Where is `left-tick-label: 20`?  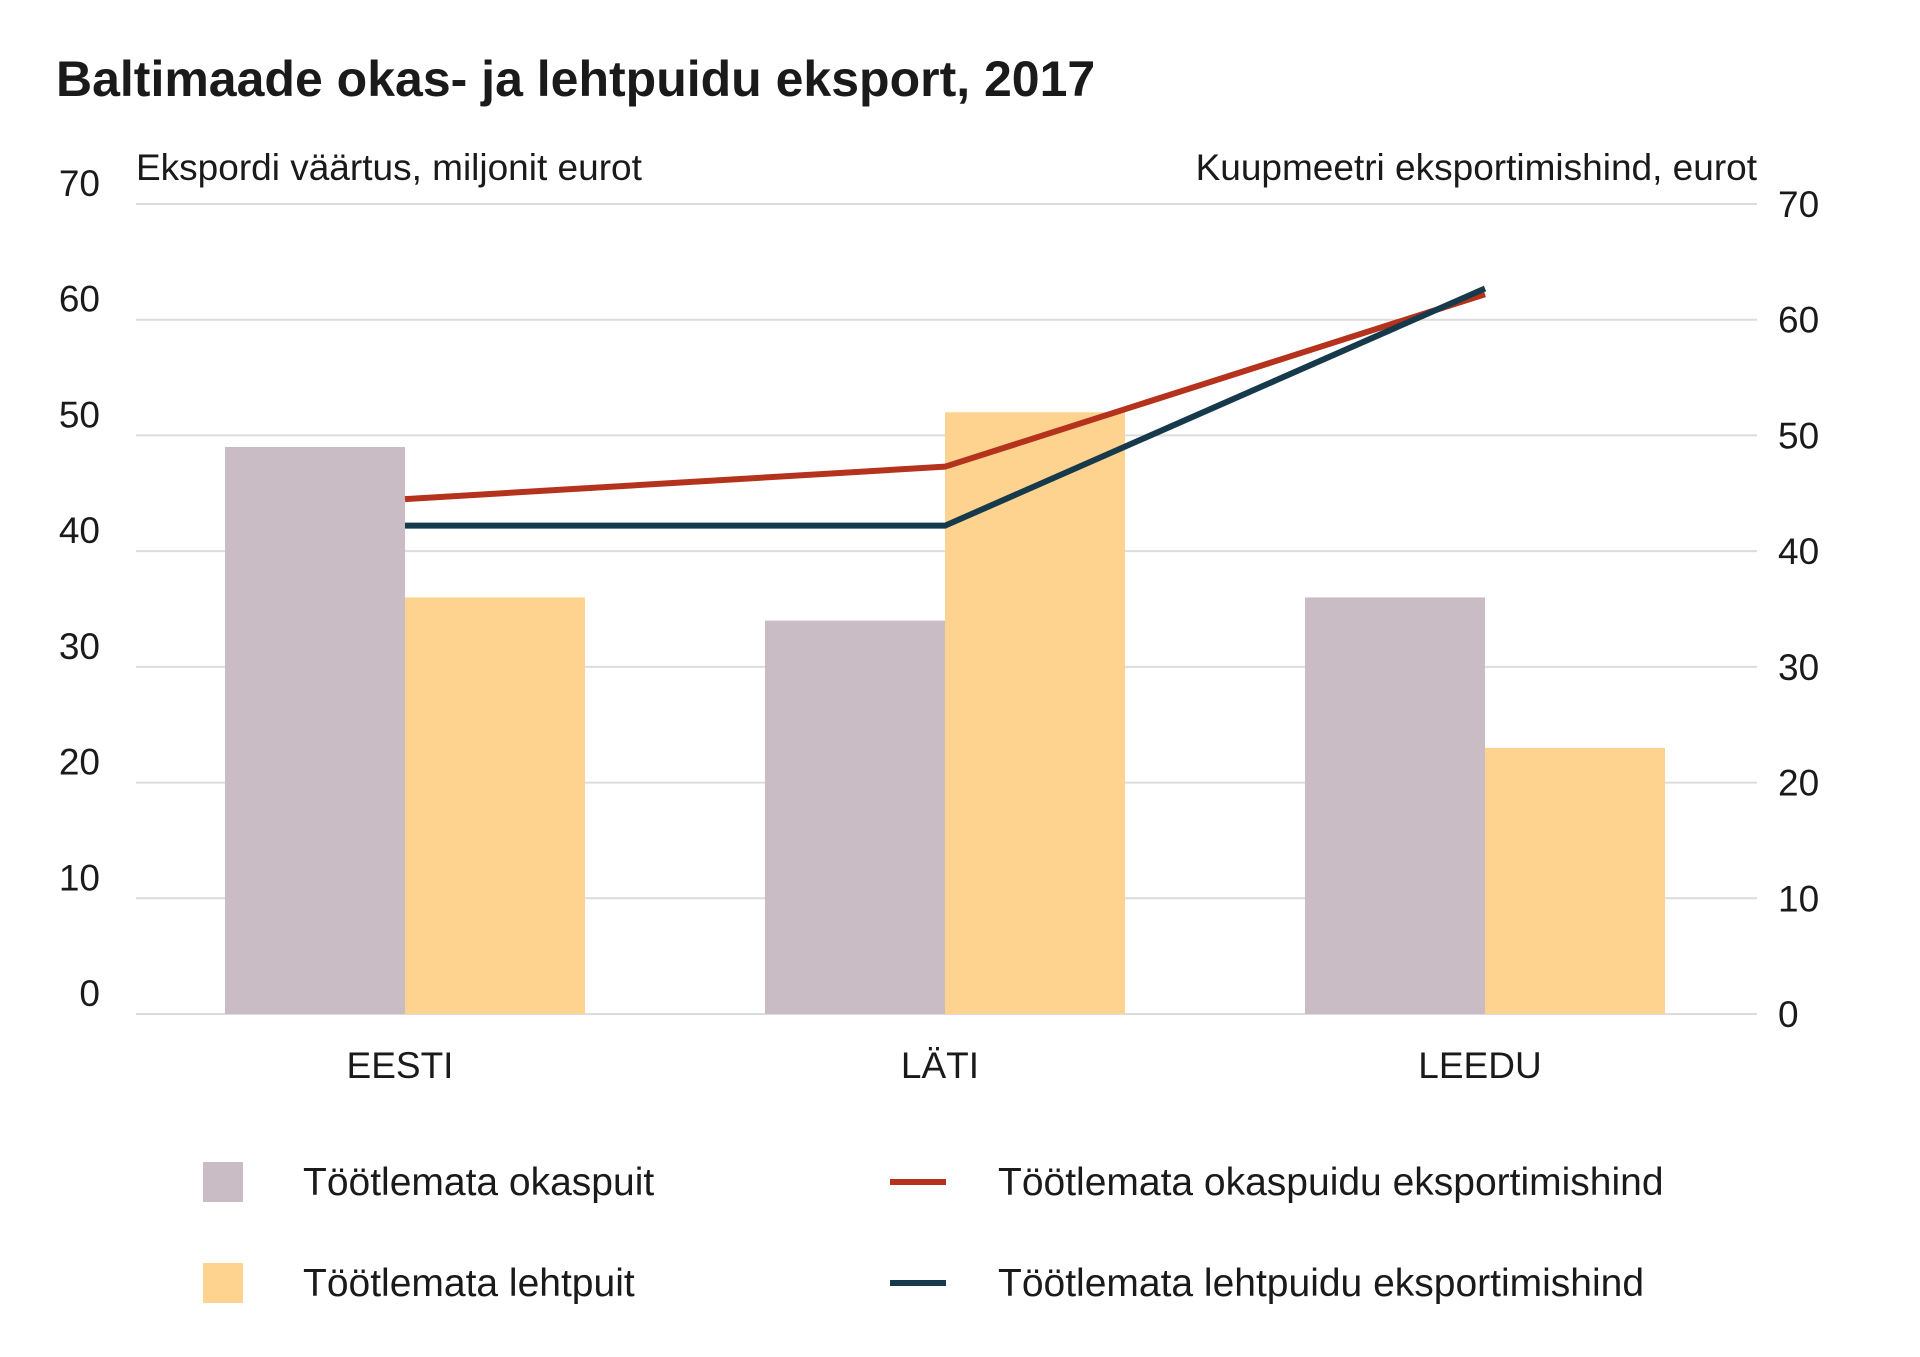 left-tick-label: 20 is located at coordinates (79, 762).